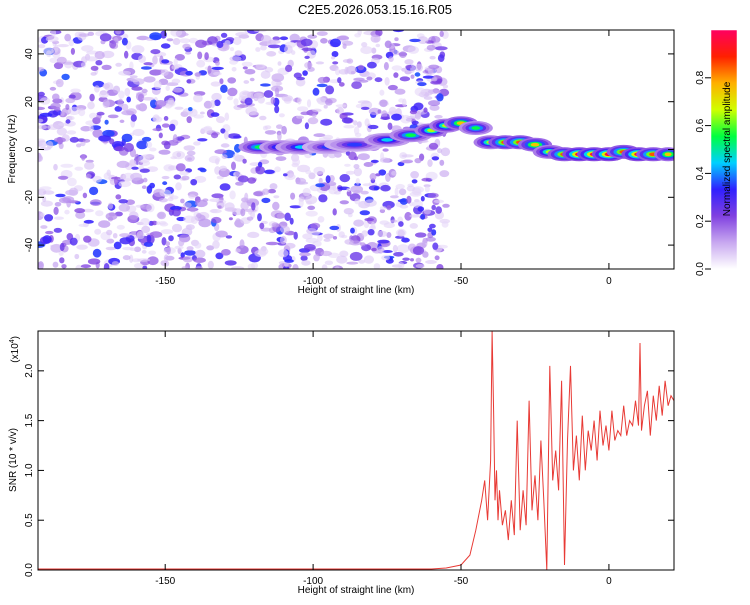 The image size is (750, 605). Describe the element at coordinates (29, 197) in the screenshot. I see `y-tick-label: -20` at that location.